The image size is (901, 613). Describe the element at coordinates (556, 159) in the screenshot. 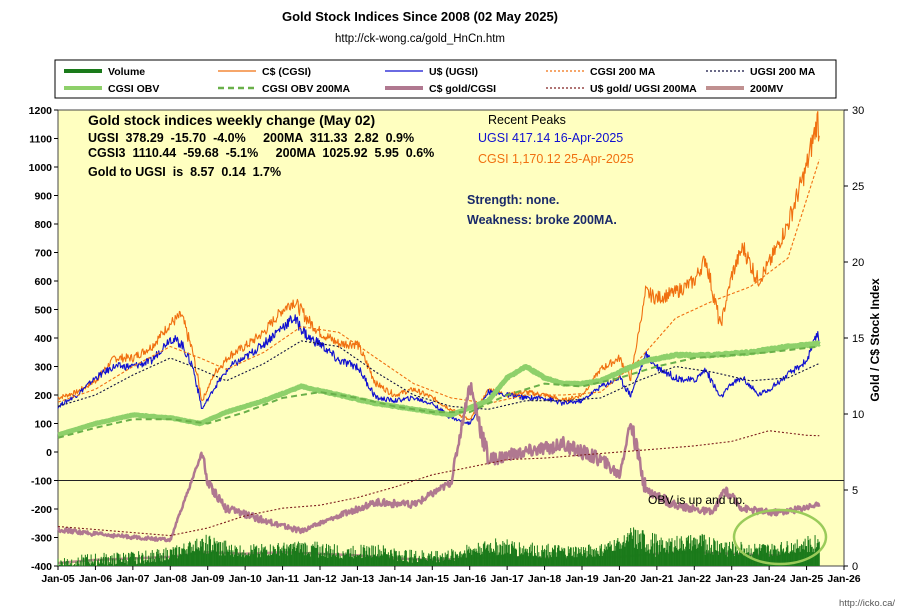

I see `cgsi-peak: CGSI 1,170.12 25-Apr-2025` at that location.